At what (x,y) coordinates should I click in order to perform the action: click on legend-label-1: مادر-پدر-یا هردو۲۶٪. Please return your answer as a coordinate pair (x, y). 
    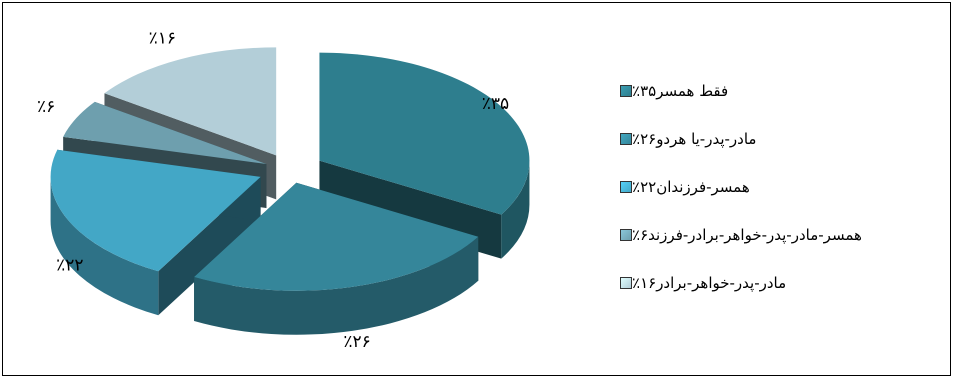
    Looking at the image, I should click on (694, 139).